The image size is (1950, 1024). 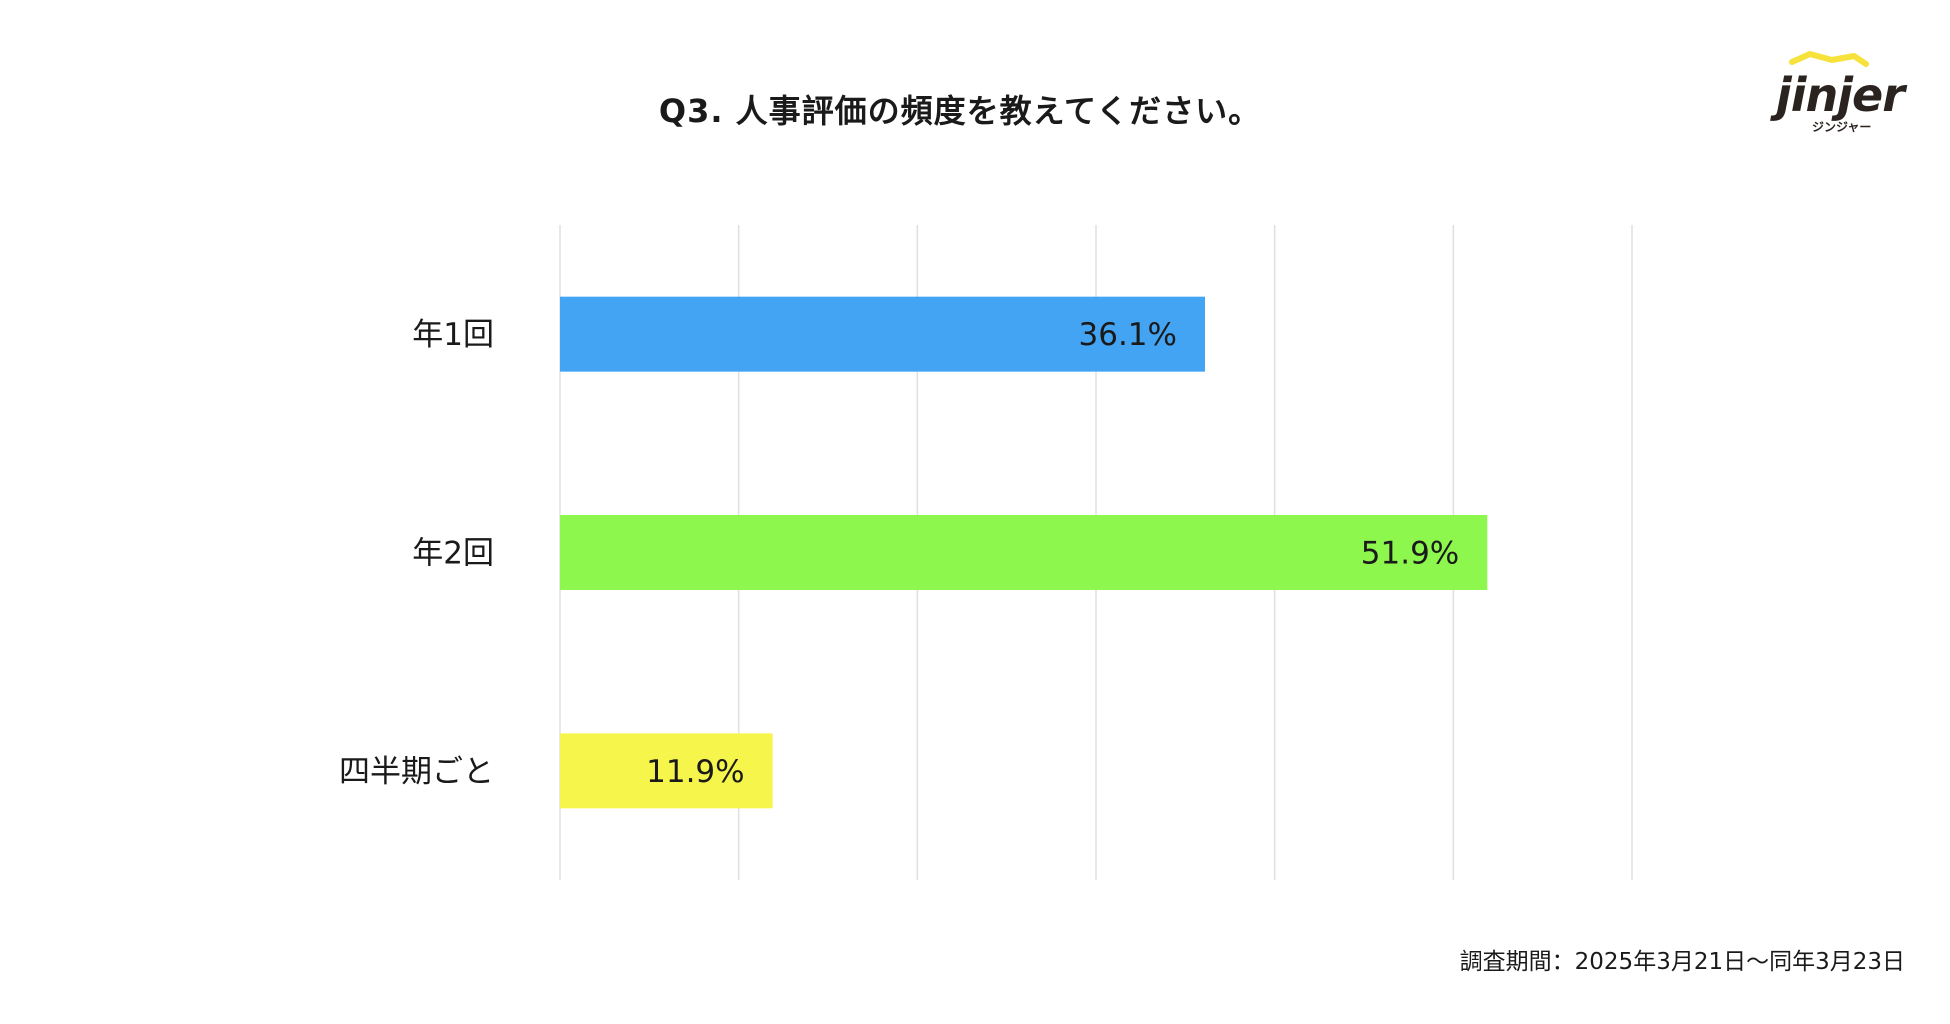 I want to click on category-label: 年2回, so click(x=453, y=554).